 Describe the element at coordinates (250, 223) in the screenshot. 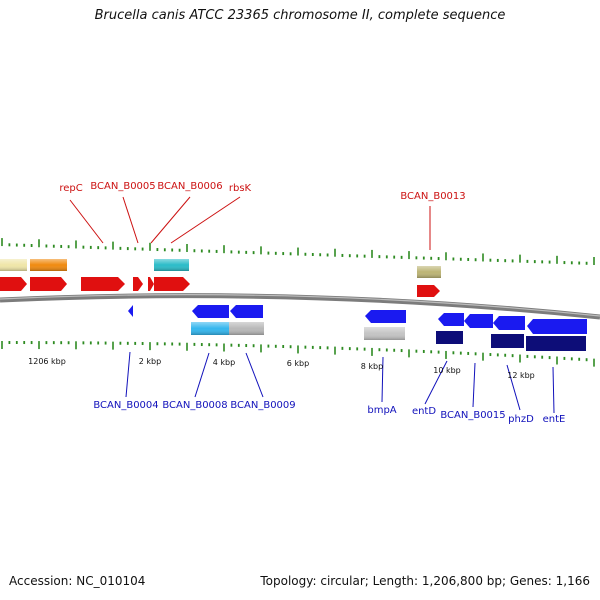

I see `forward-leader-lines` at that location.